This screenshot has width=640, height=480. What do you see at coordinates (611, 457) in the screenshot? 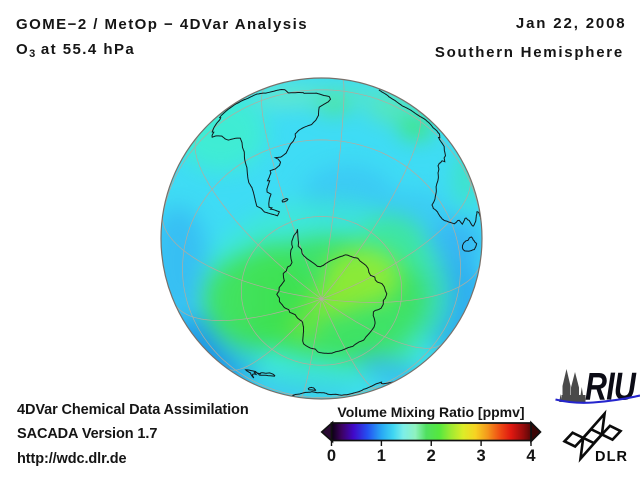
I see `svg-text: DLR` at bounding box center [611, 457].